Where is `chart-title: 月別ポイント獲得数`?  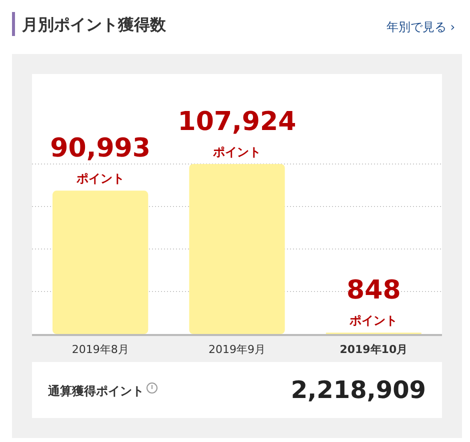 chart-title: 月別ポイント獲得数 is located at coordinates (94, 24).